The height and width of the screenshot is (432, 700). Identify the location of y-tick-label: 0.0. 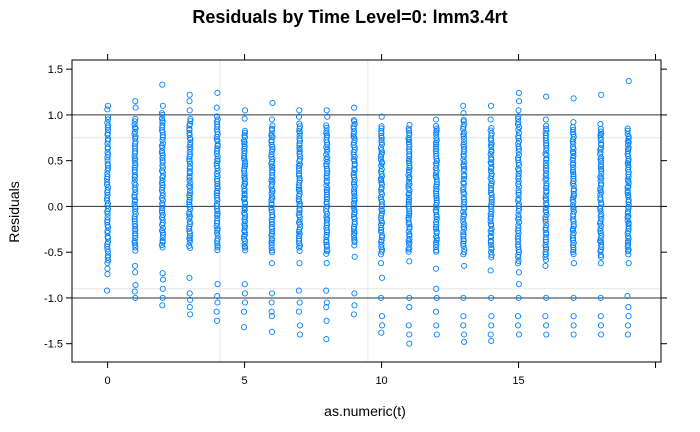
(55, 207).